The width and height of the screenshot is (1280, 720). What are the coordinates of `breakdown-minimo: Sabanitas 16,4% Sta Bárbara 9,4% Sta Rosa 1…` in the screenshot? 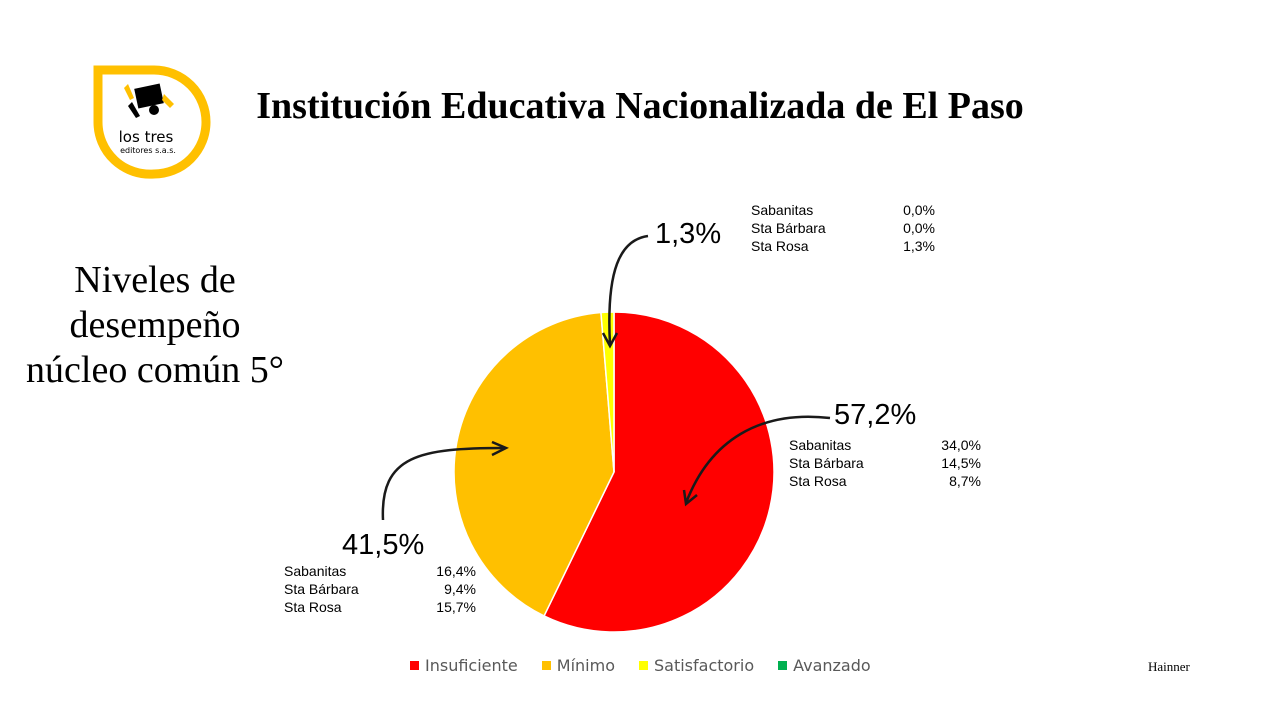 It's located at (380, 589).